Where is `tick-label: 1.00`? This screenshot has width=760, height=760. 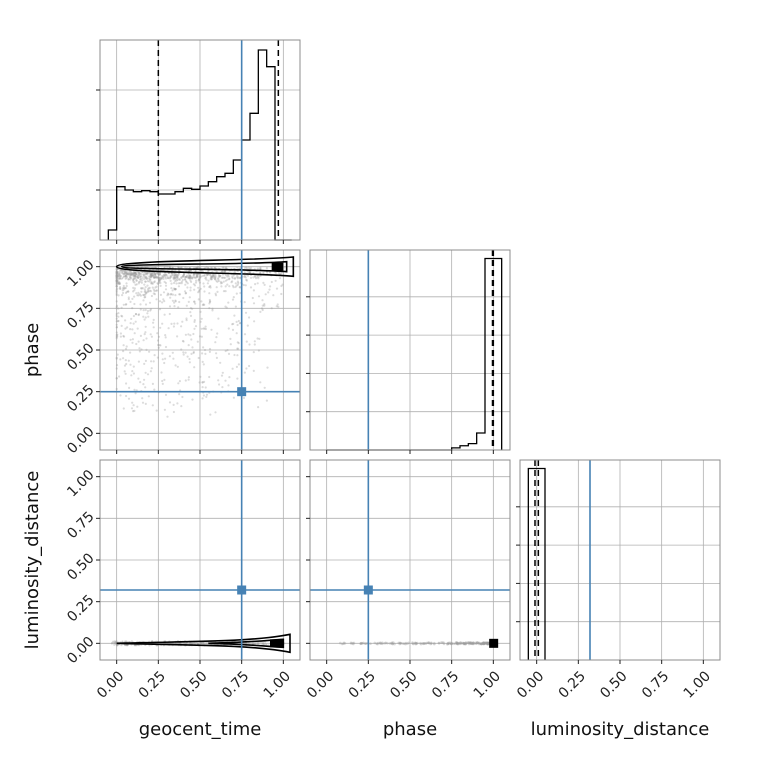 tick-label: 1.00 is located at coordinates (487, 684).